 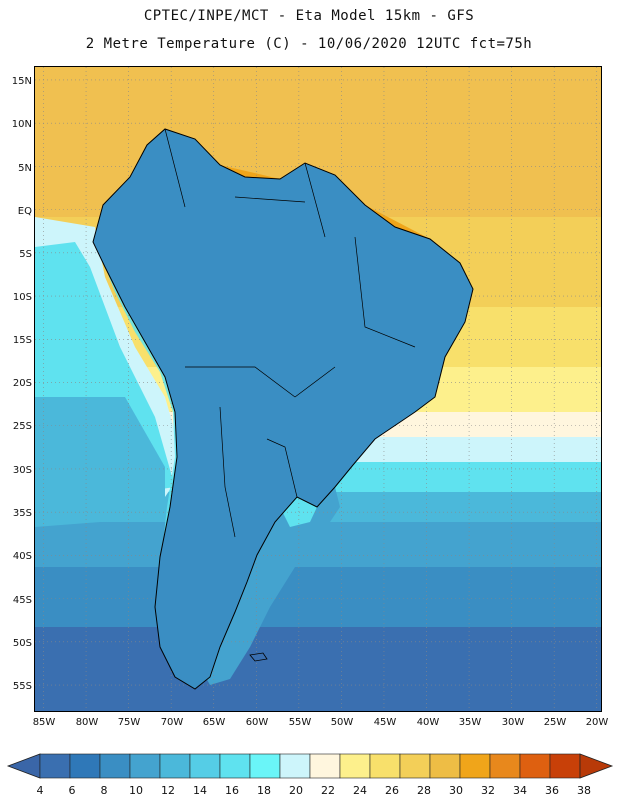 I want to click on lat-label-50s: 50S, so click(x=22, y=643).